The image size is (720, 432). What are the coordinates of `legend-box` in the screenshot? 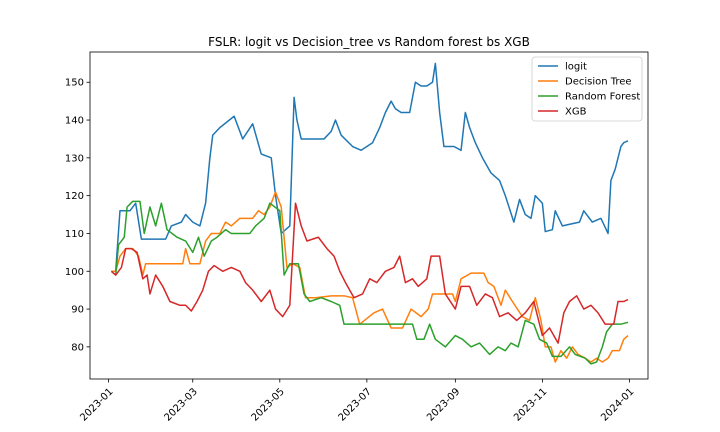 It's located at (587, 89).